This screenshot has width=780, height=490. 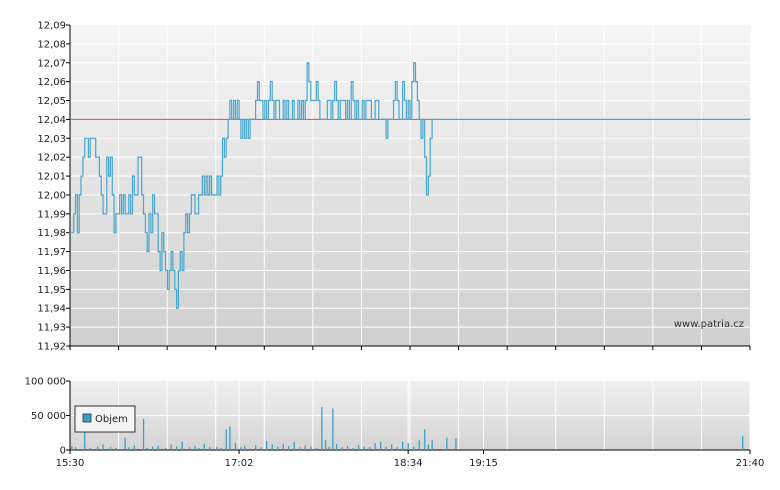 I want to click on price-y-tick-label: 11,93, so click(x=51, y=328).